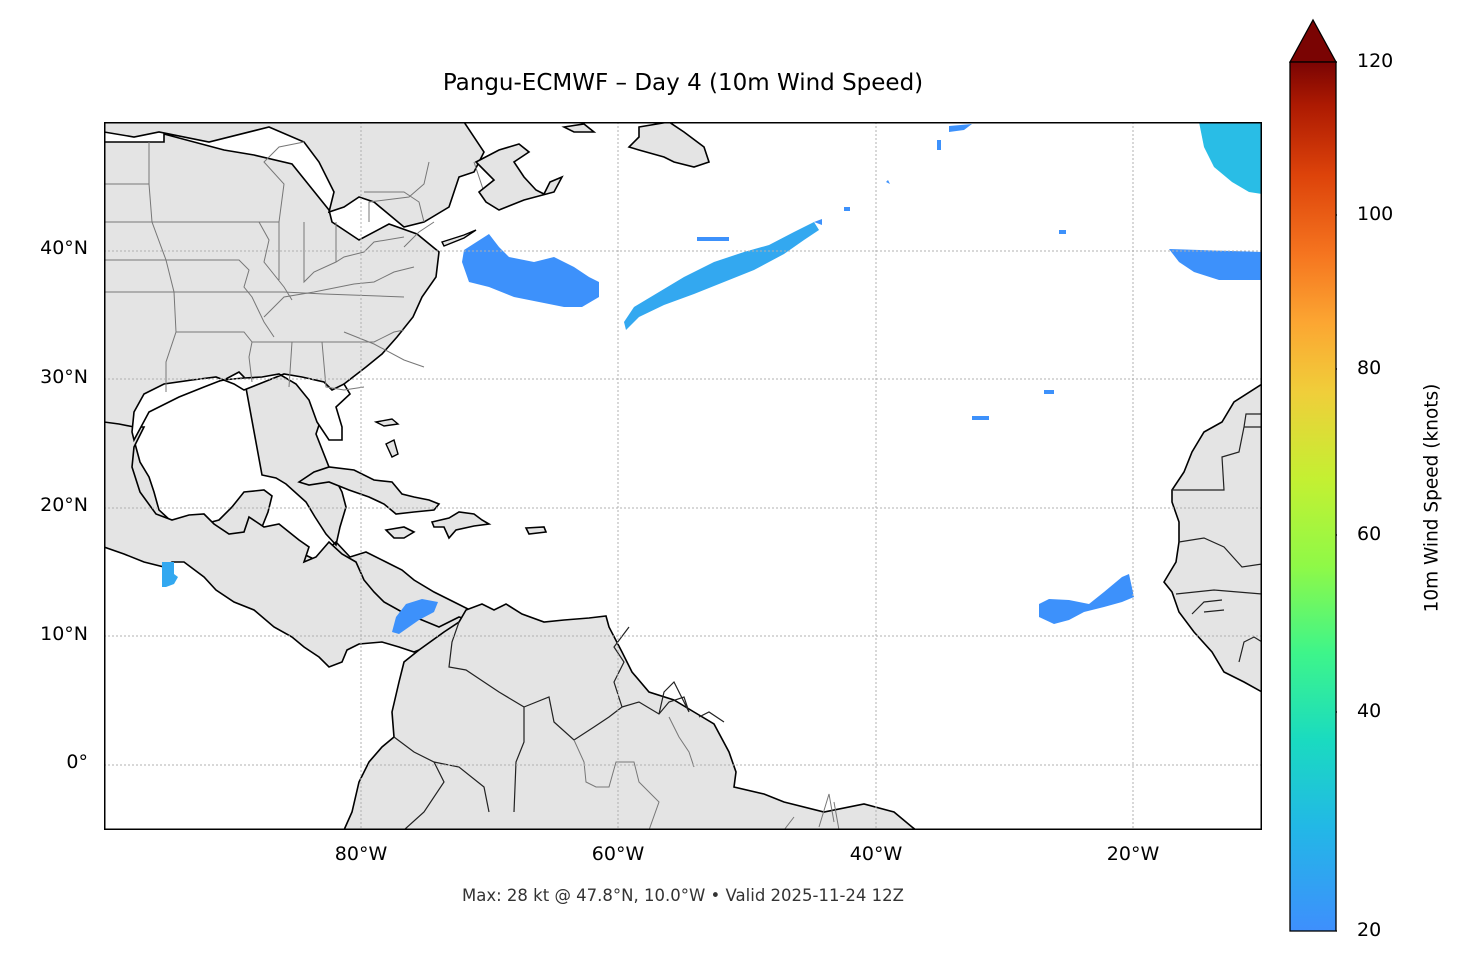 The width and height of the screenshot is (1466, 969). Describe the element at coordinates (64, 248) in the screenshot. I see `y-tick-label: 40°N` at that location.